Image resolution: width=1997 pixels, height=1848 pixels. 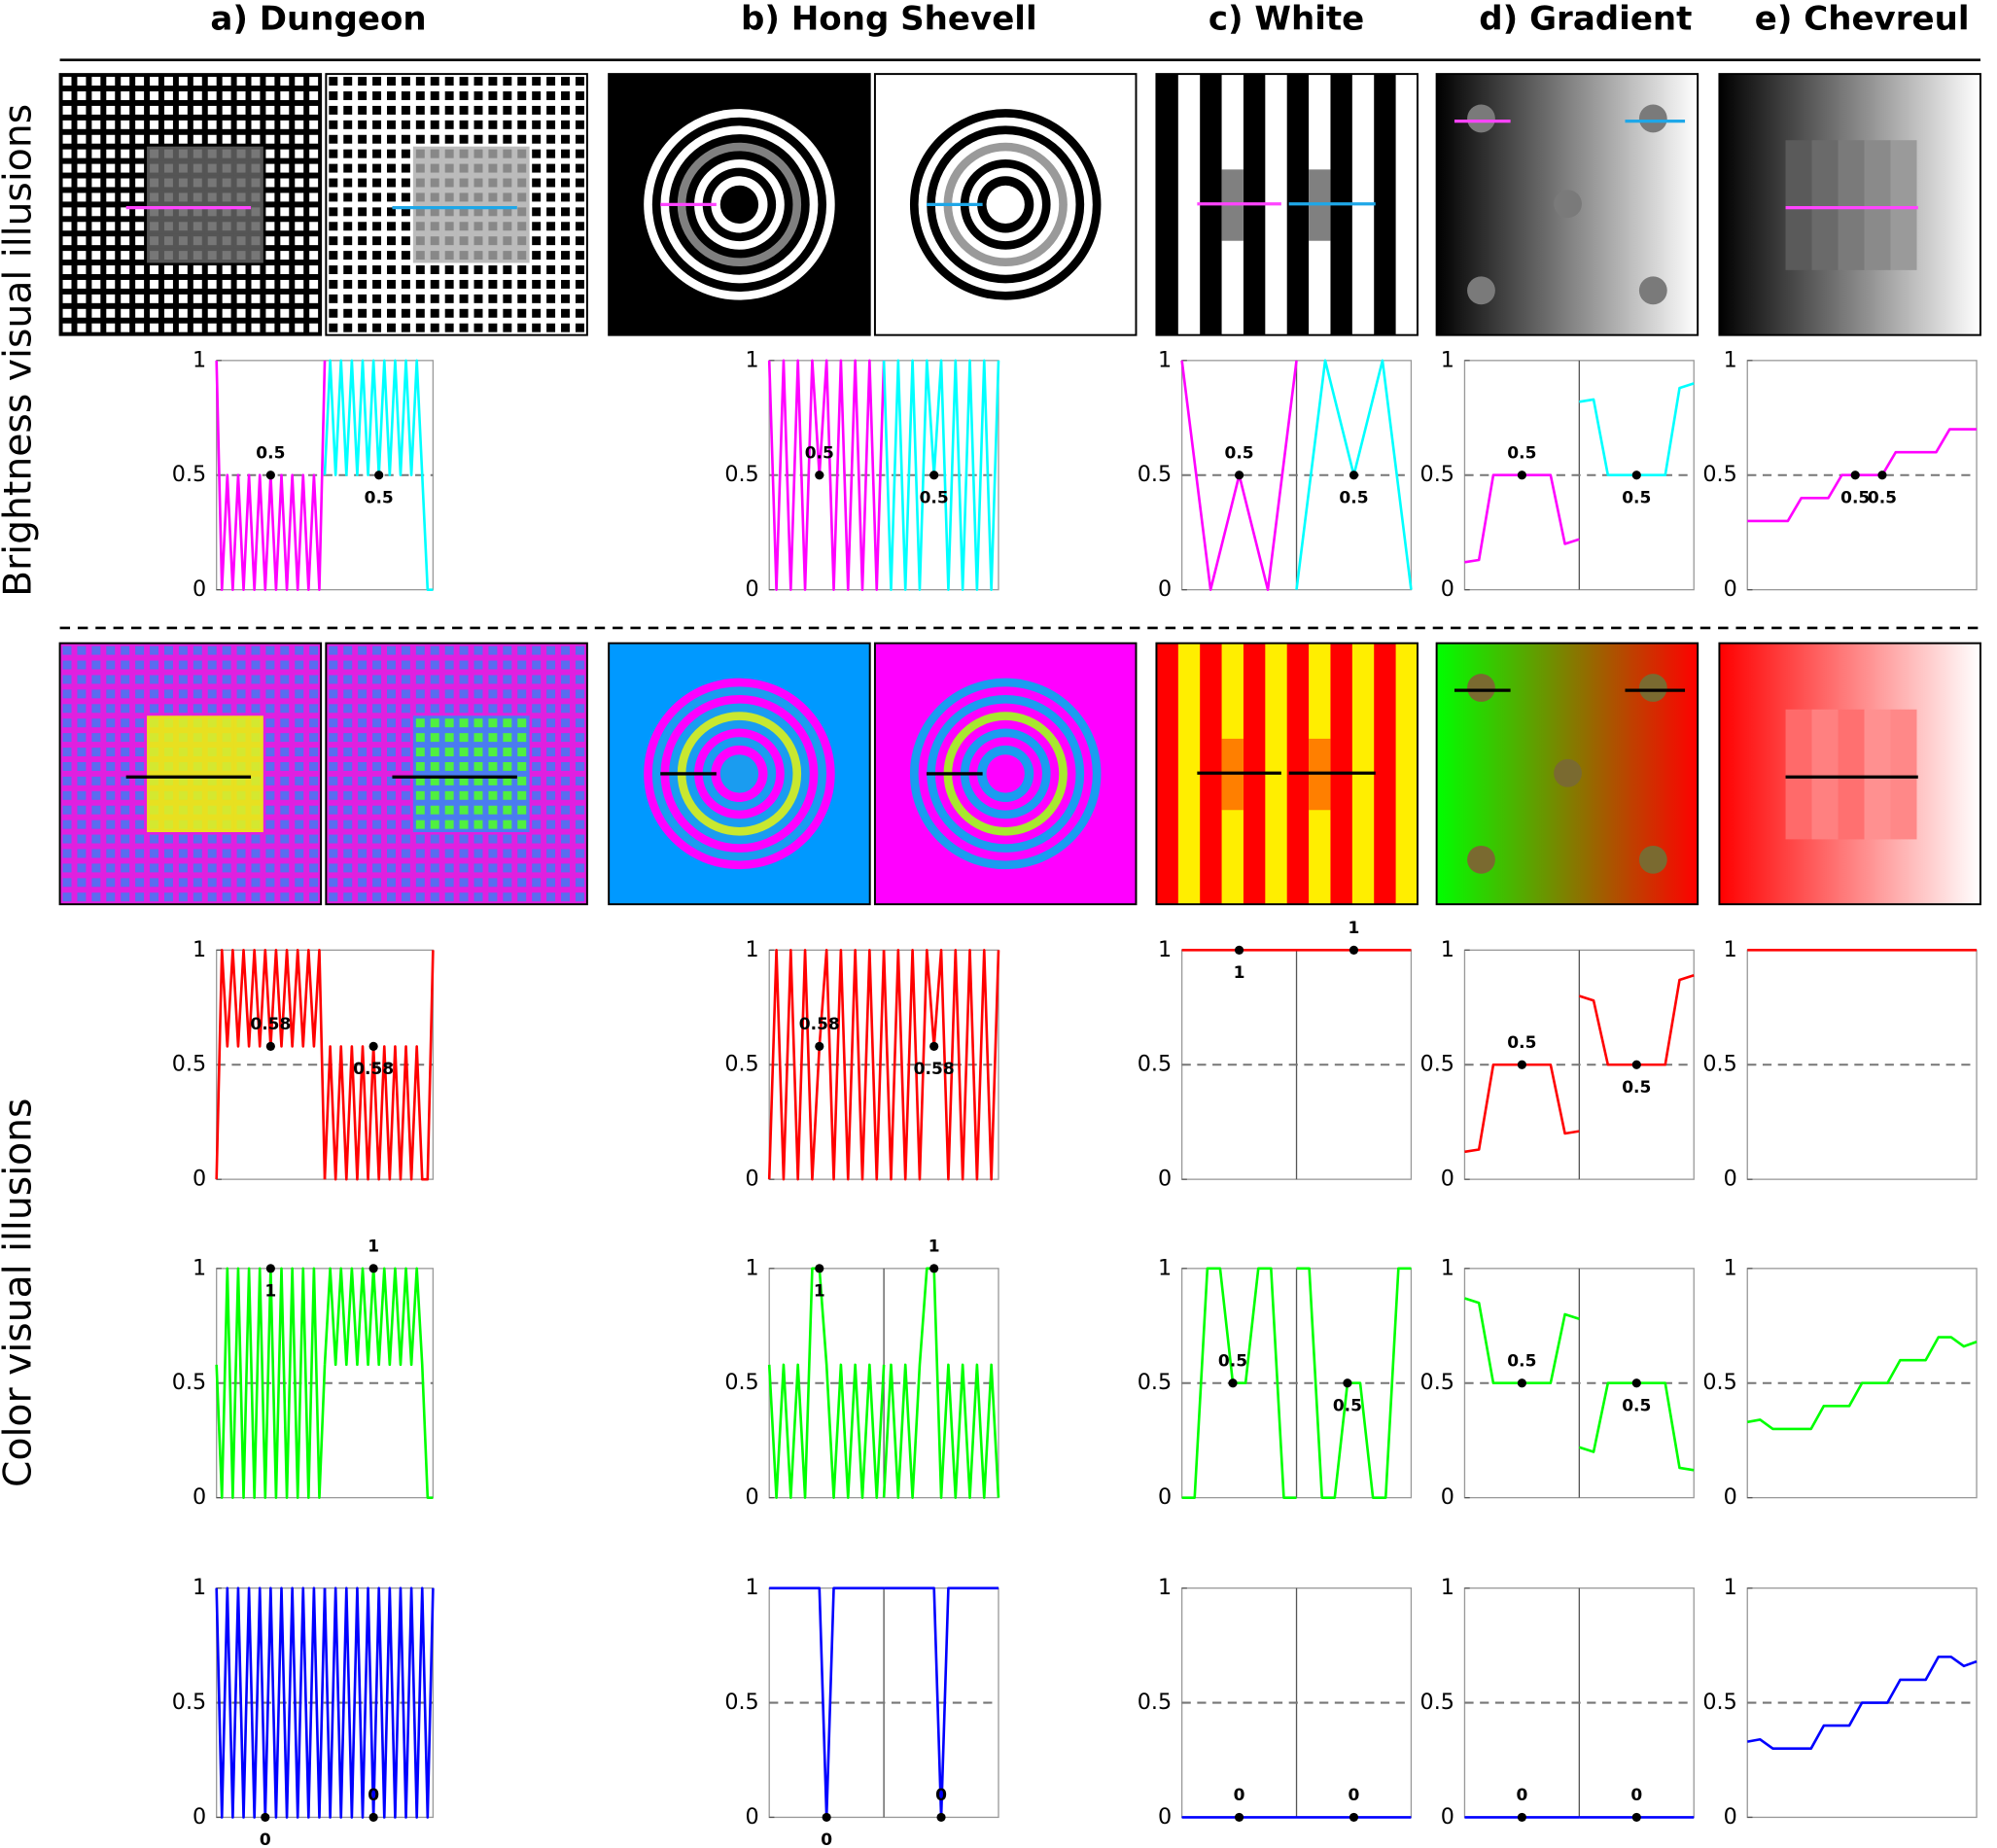 I want to click on annotation-label: 0, so click(x=1239, y=1795).